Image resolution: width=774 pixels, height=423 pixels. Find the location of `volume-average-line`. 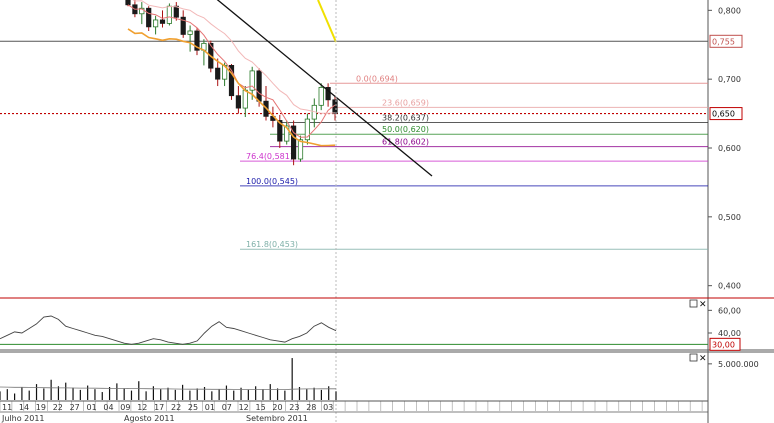

volume-average-line is located at coordinates (168, 388).